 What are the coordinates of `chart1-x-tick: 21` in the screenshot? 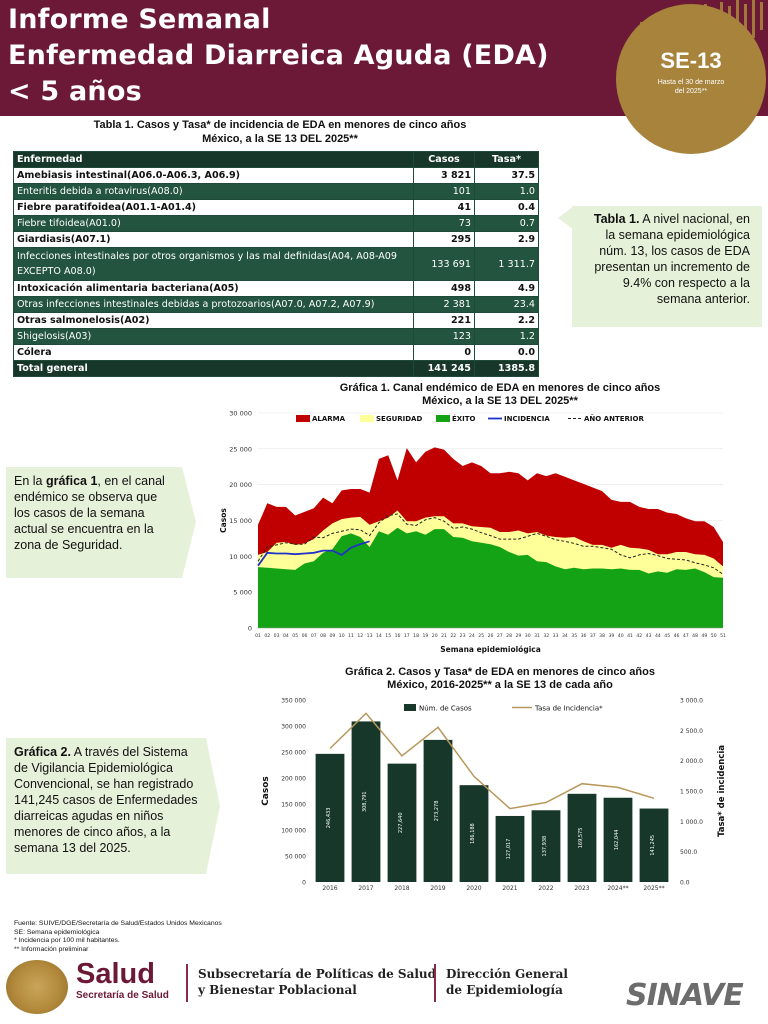 It's located at (444, 636).